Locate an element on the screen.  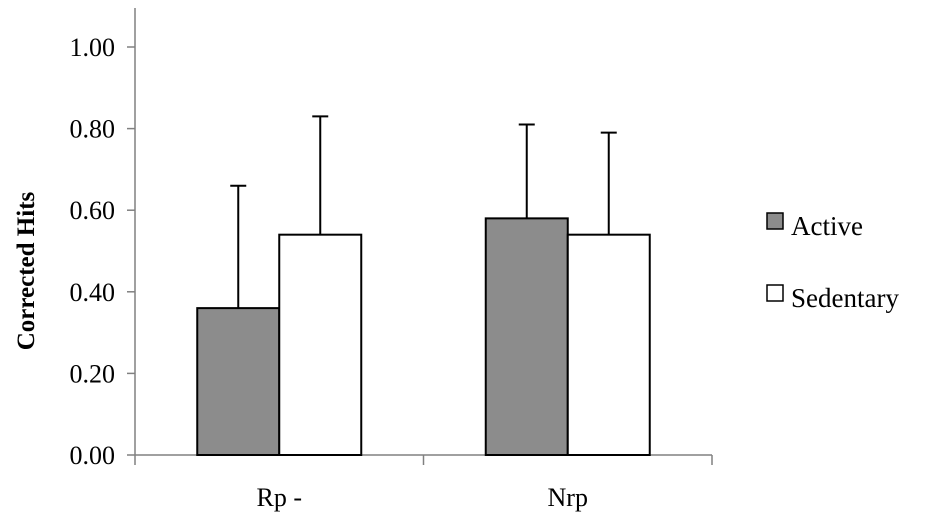
y-tick-label: 1.00 is located at coordinates (93, 47).